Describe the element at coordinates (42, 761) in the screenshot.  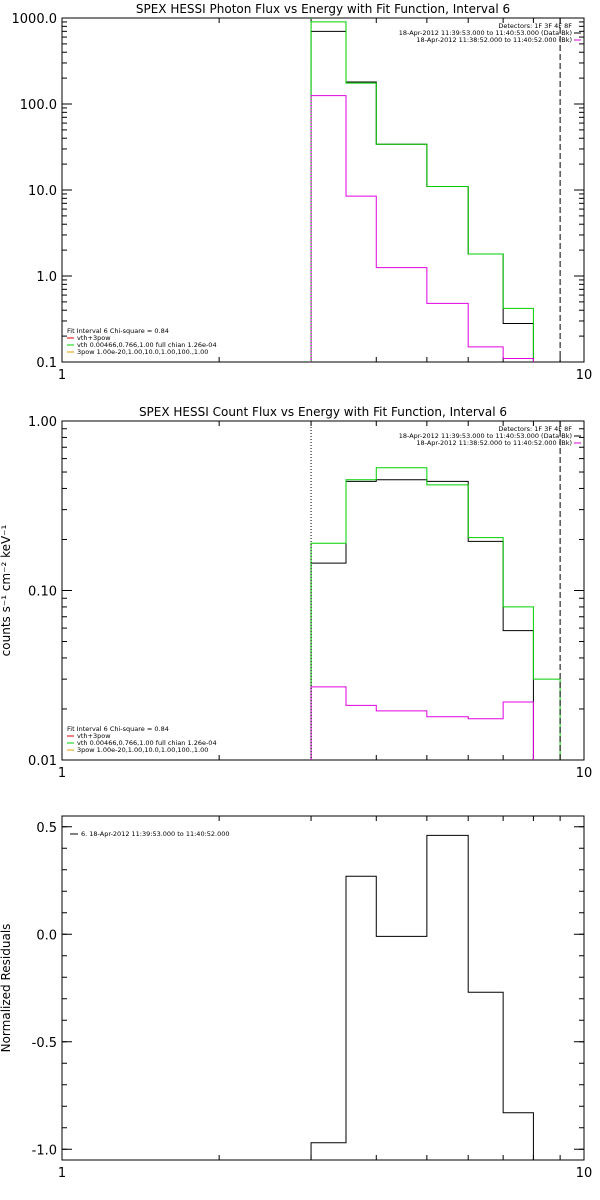
I see `y-tick-label: 0.01` at that location.